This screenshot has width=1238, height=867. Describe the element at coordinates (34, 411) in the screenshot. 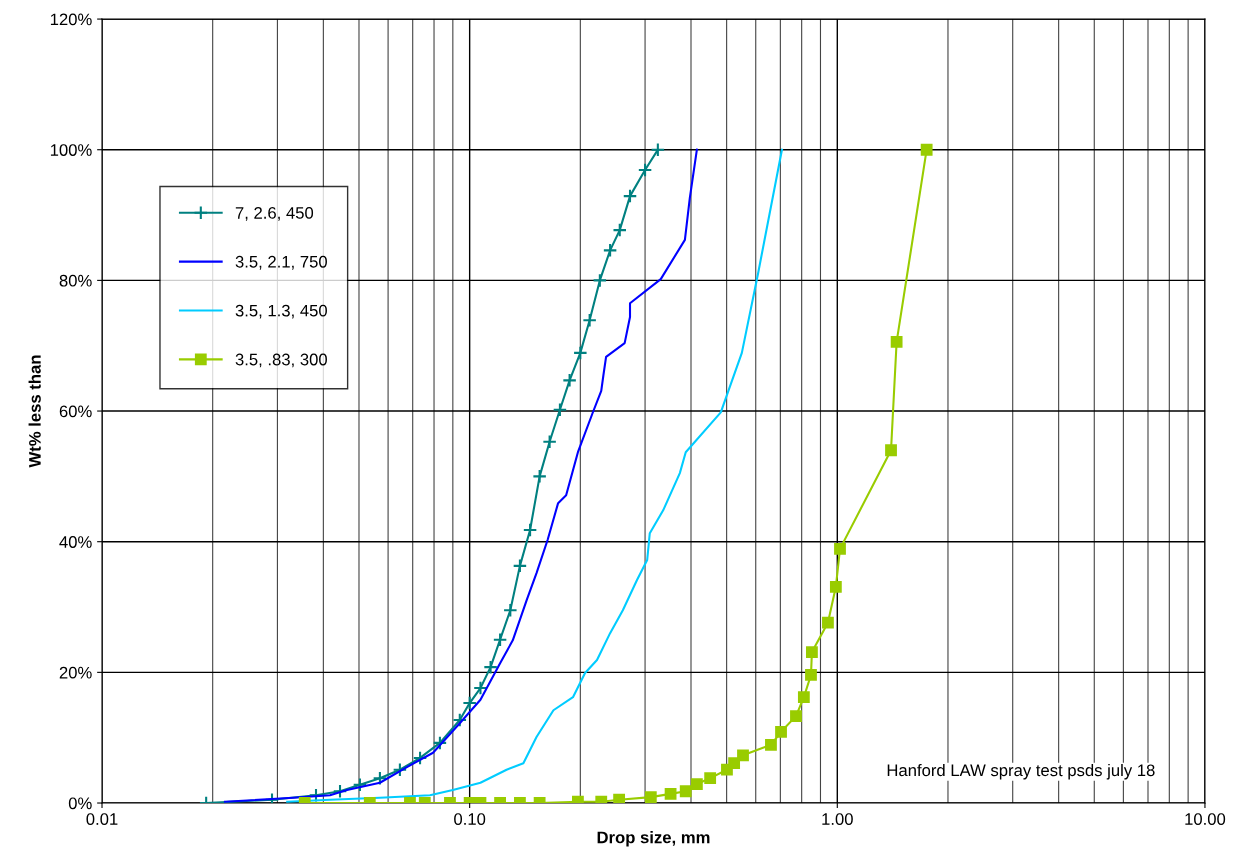

I see `y-axis-title: Wt% less than` at that location.